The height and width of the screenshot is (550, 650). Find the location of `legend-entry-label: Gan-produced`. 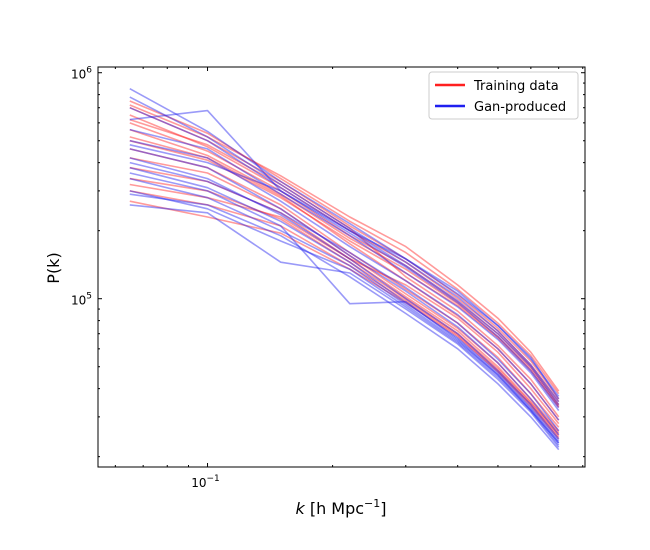

legend-entry-label: Gan-produced is located at coordinates (520, 107).